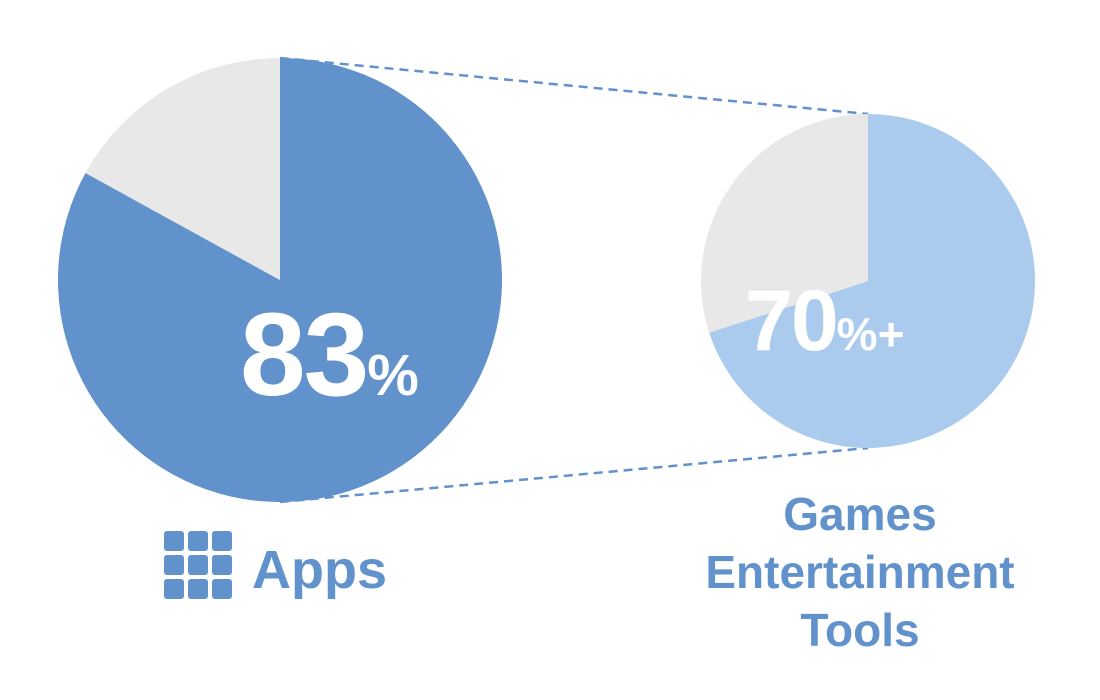 This screenshot has width=1100, height=700. I want to click on games-category-label-line-1: Games, so click(859, 514).